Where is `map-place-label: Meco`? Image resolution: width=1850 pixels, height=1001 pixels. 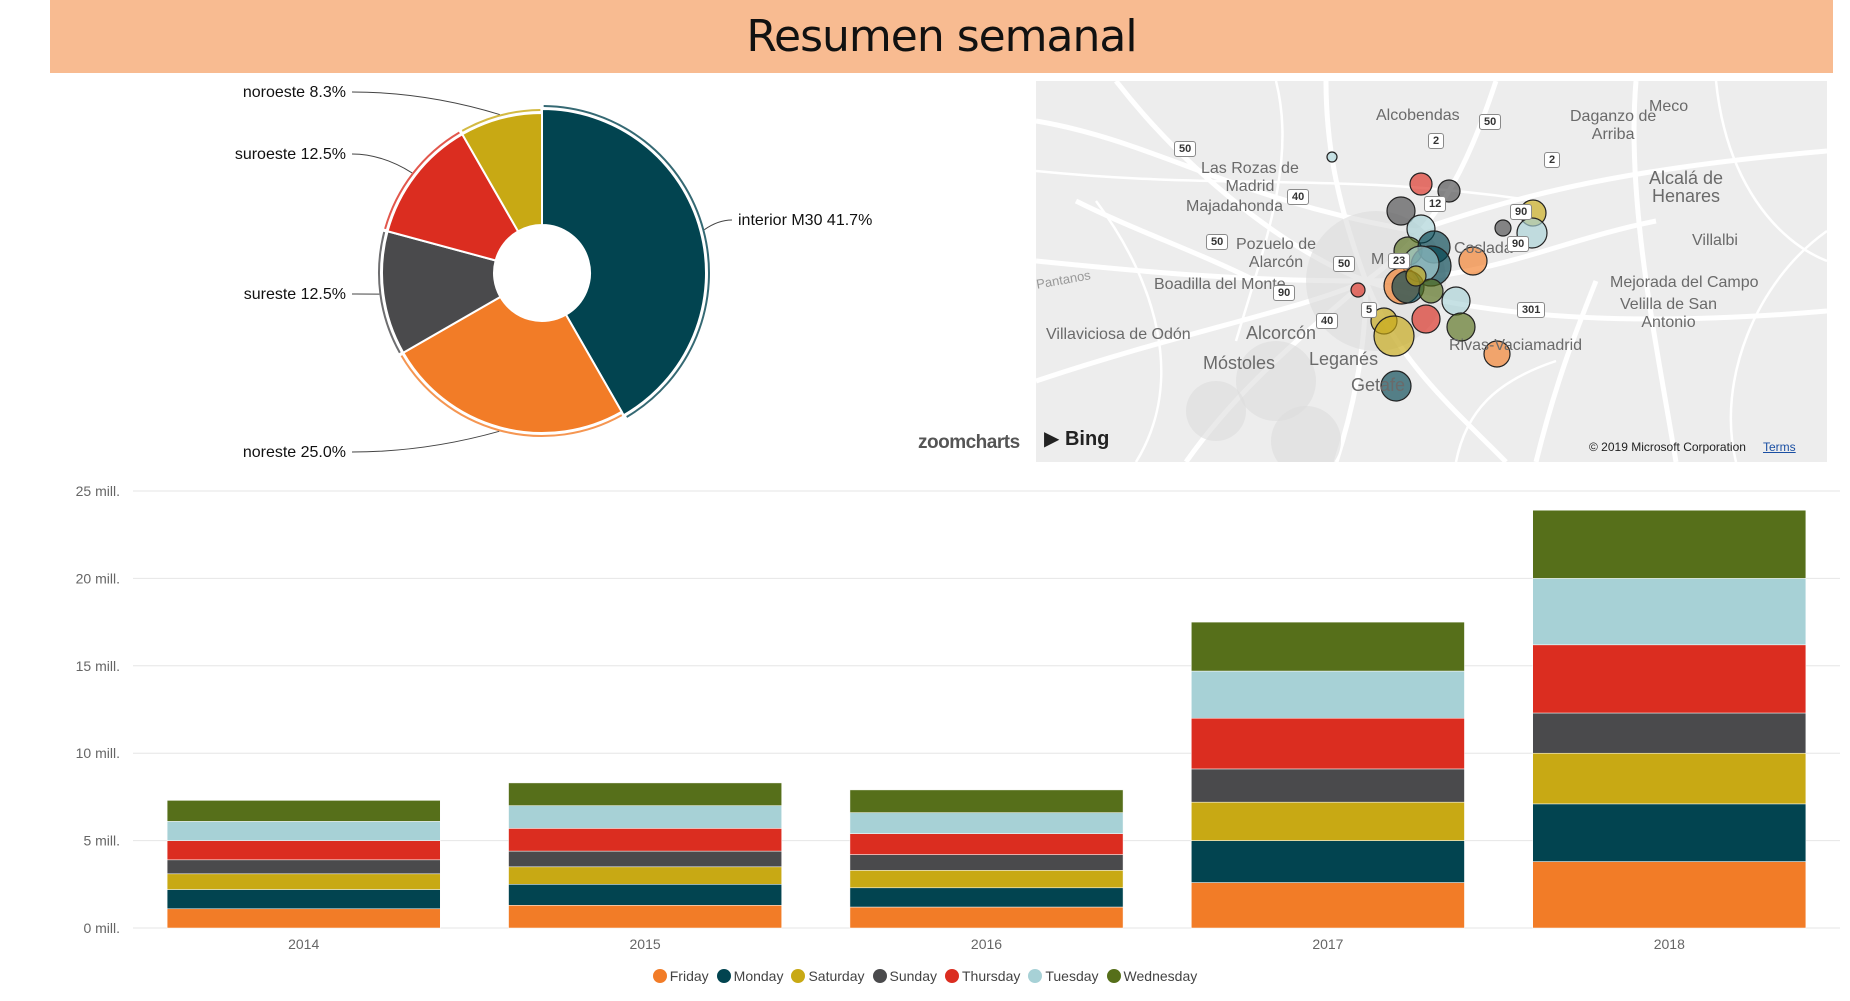
map-place-label: Meco is located at coordinates (1668, 107).